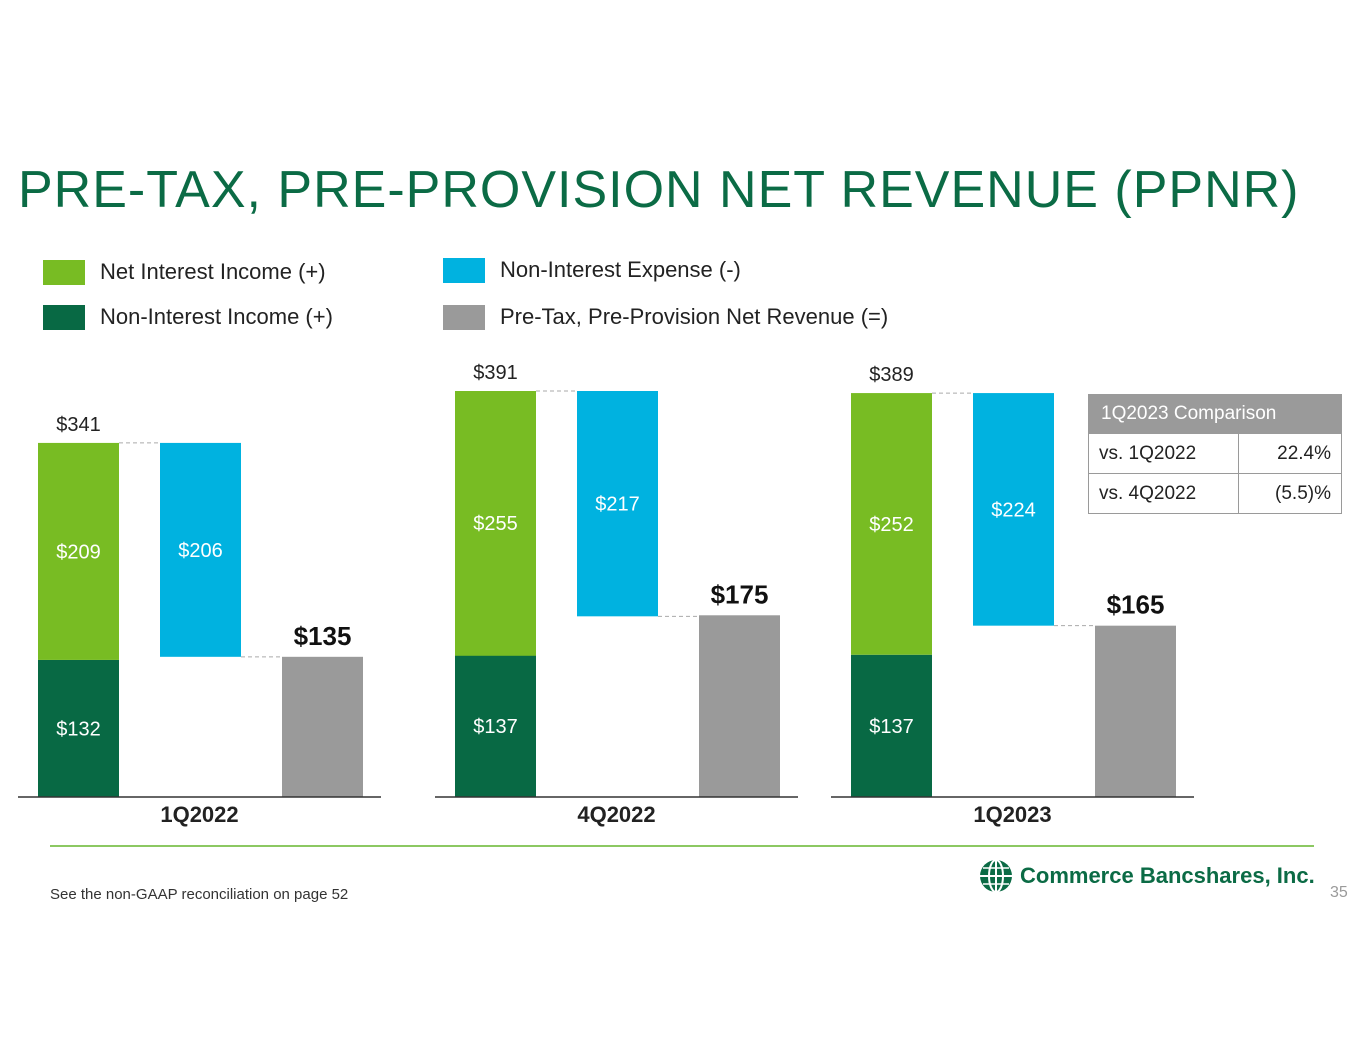 Image resolution: width=1365 pixels, height=1055 pixels. What do you see at coordinates (323, 636) in the screenshot?
I see `data-label-ppnr: $135` at bounding box center [323, 636].